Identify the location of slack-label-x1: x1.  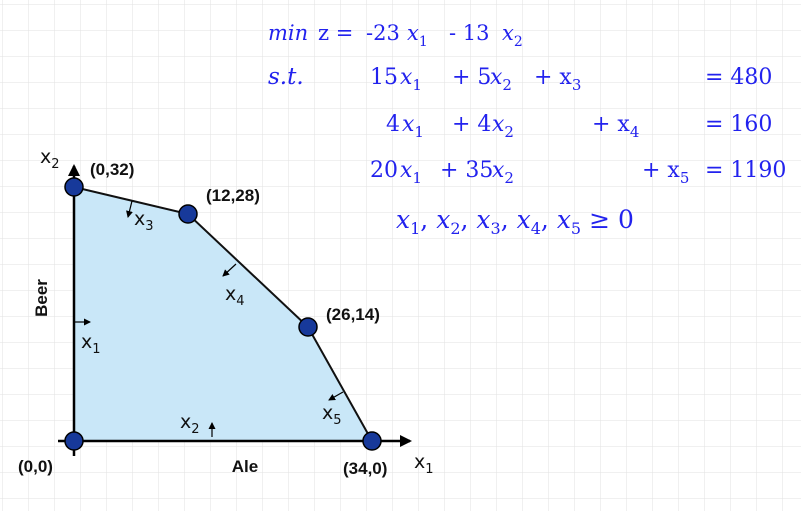
(91, 344).